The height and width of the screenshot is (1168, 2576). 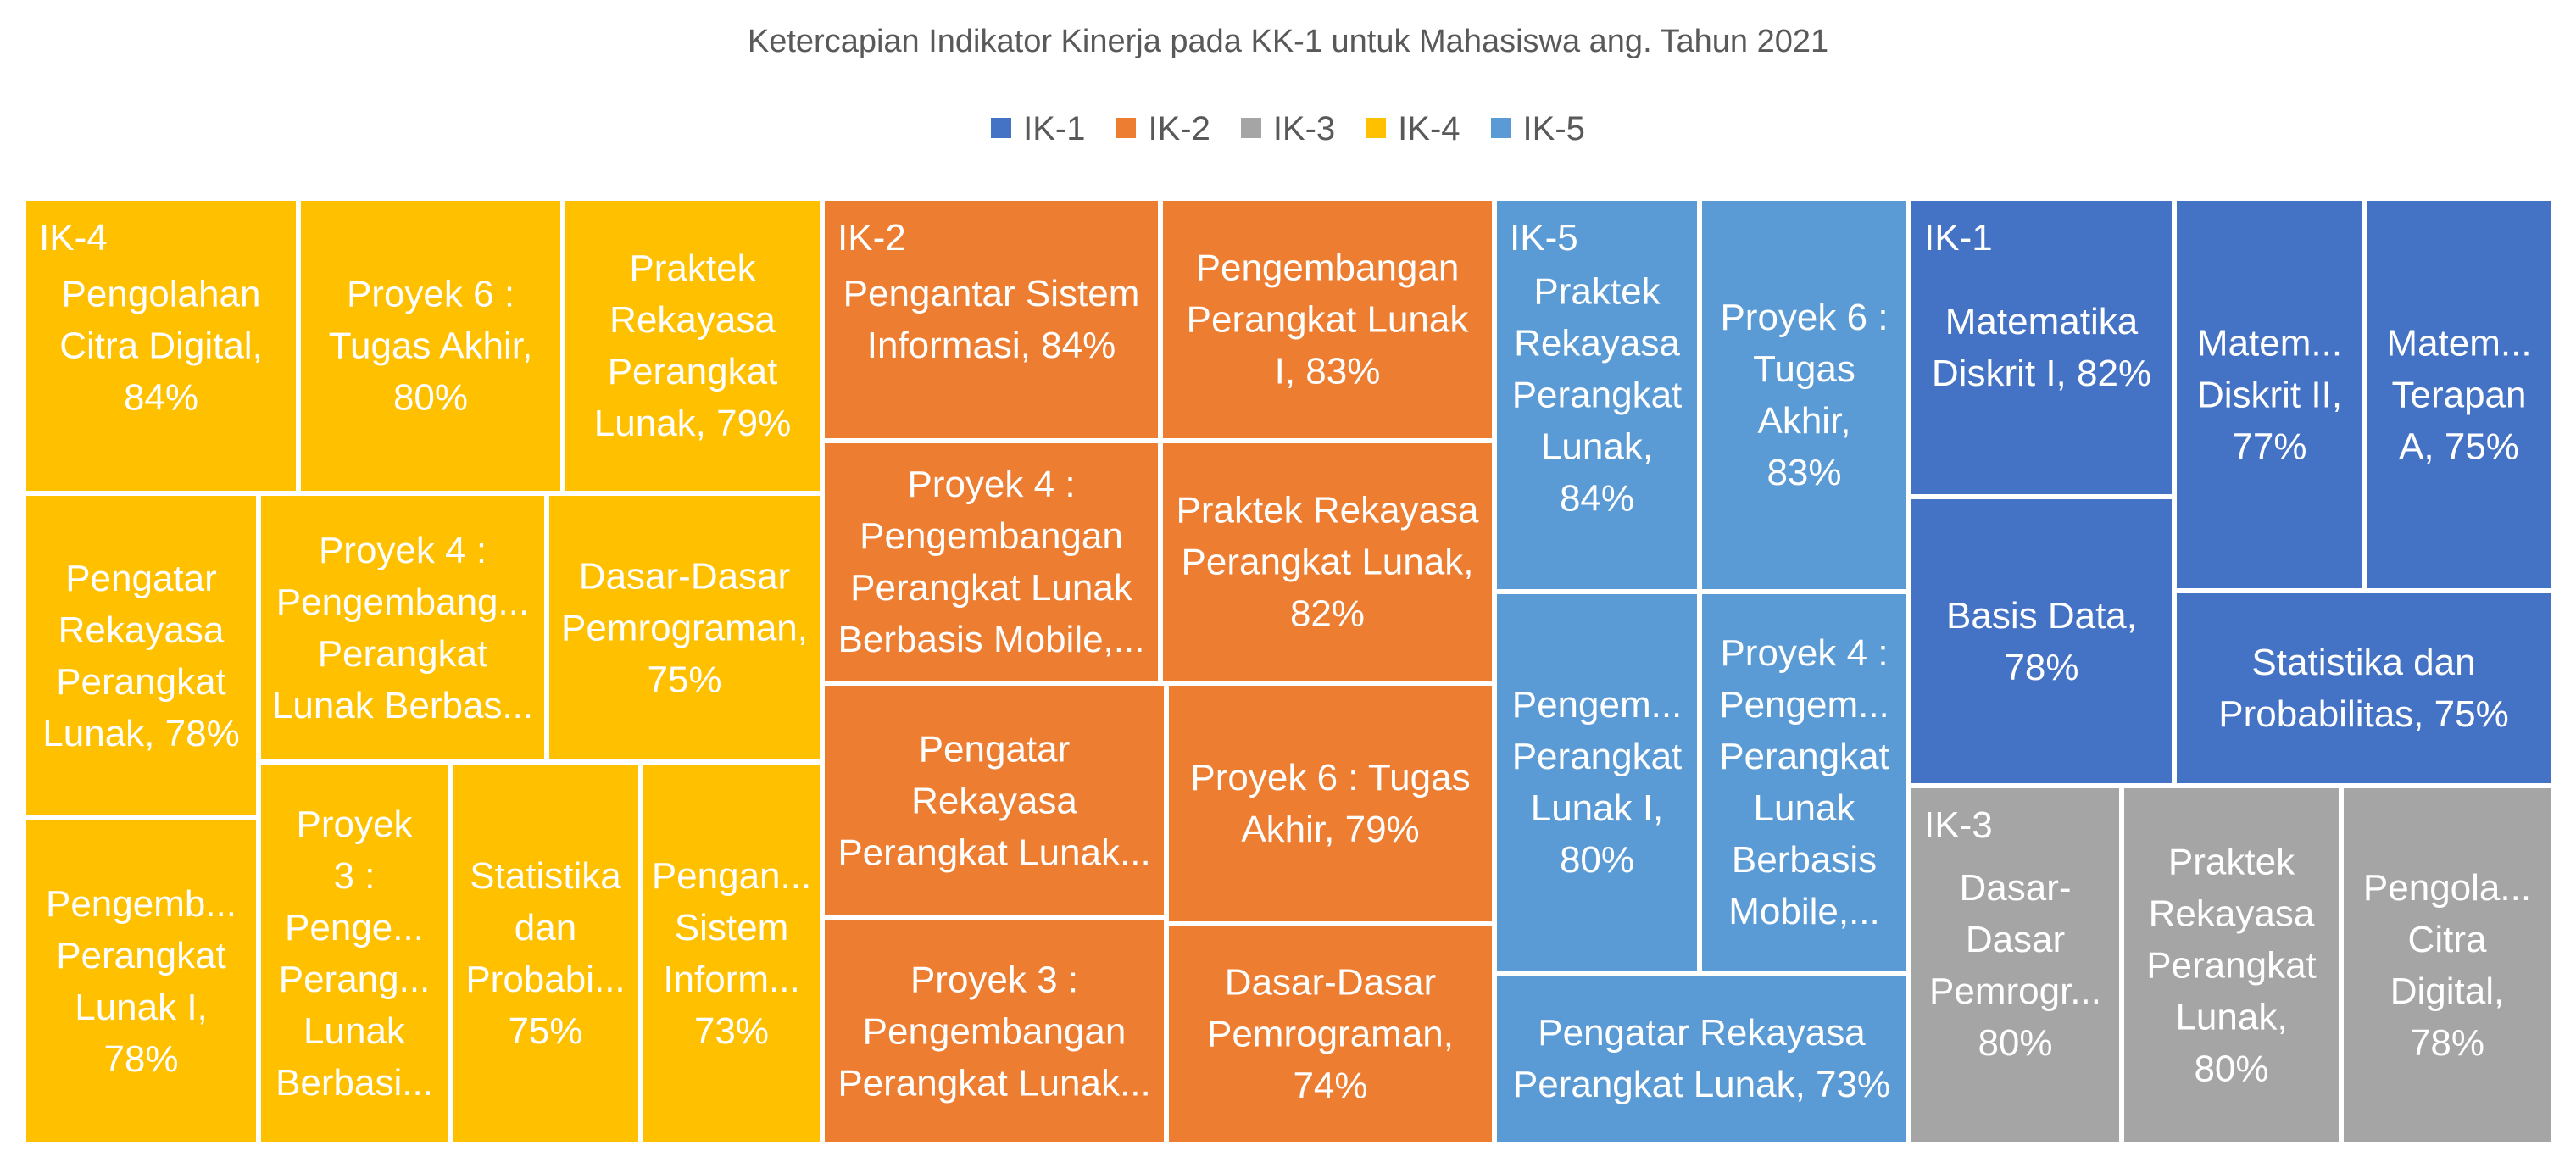 What do you see at coordinates (1544, 238) in the screenshot?
I see `group-label-ik-5: IK-5` at bounding box center [1544, 238].